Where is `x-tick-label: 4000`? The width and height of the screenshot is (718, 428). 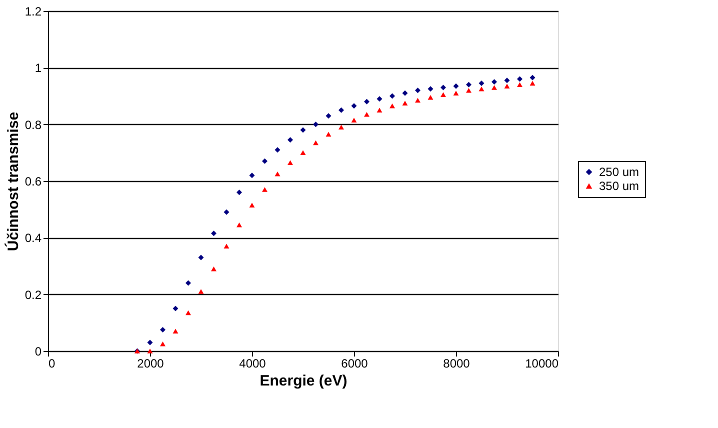
x-tick-label: 4000 is located at coordinates (252, 363).